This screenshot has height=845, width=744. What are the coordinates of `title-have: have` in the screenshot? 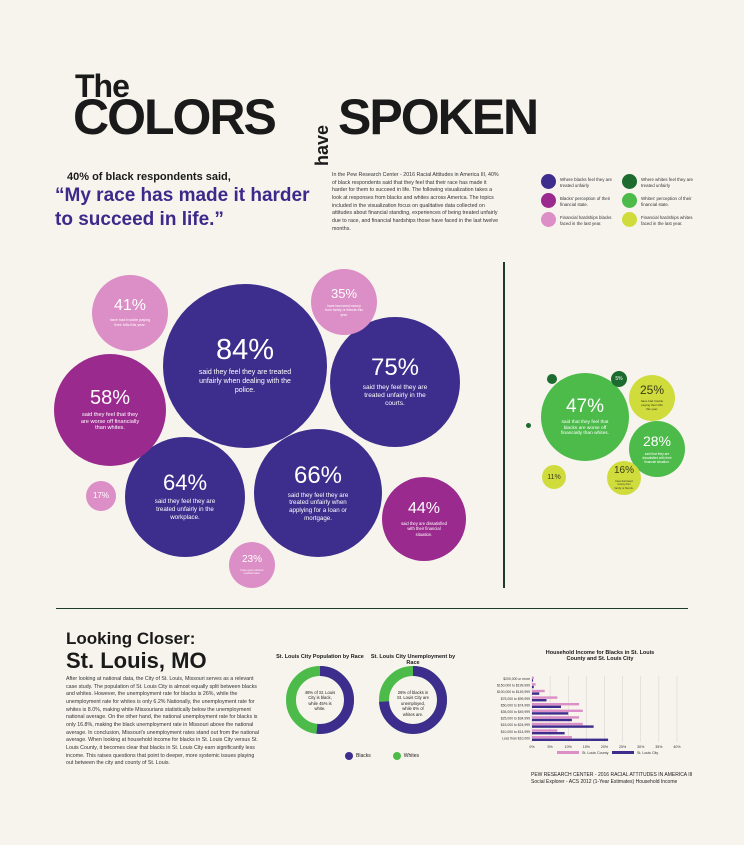 It's located at (322, 145).